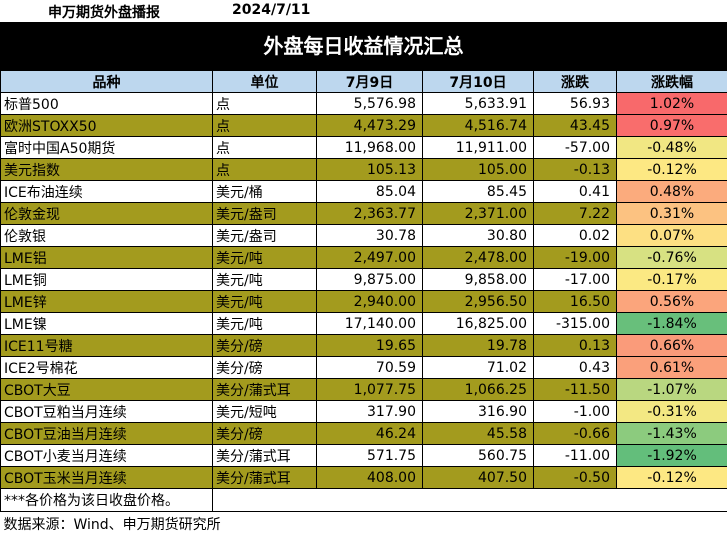 This screenshot has width=727, height=536. I want to click on instrument-name: CBOT大豆, so click(107, 390).